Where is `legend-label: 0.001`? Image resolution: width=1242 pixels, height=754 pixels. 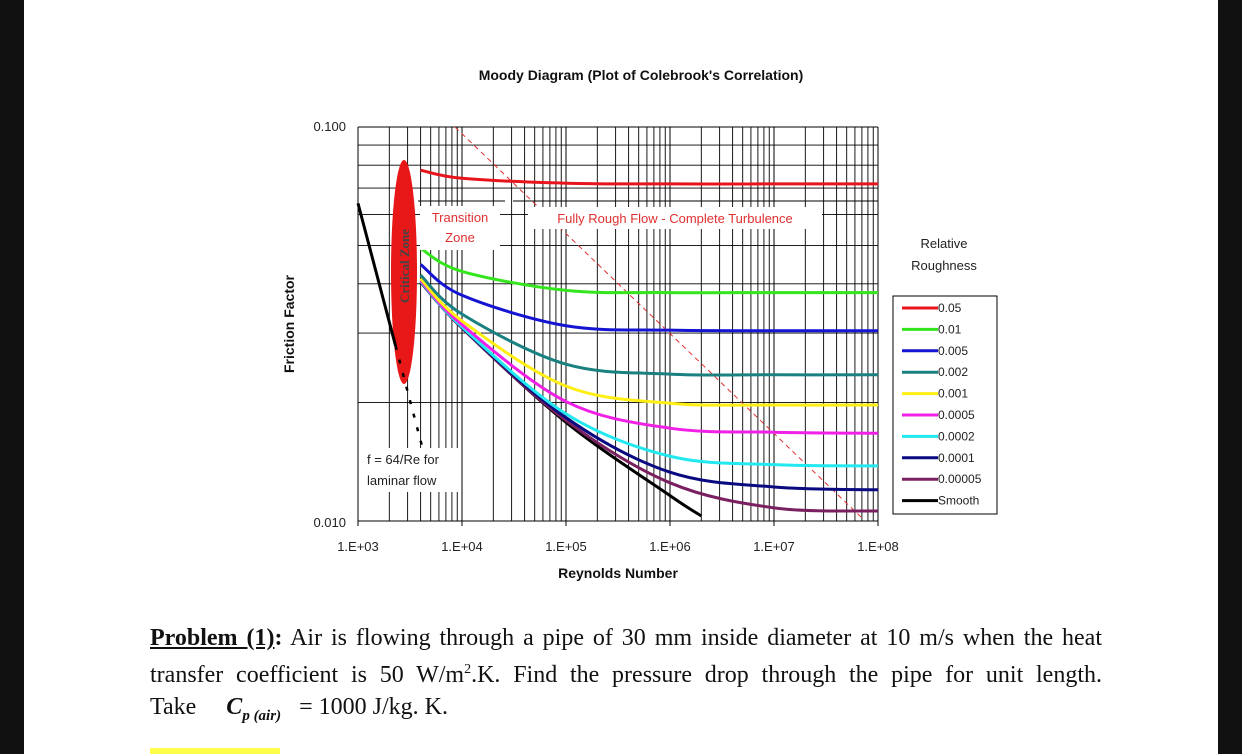
legend-label: 0.001 is located at coordinates (953, 394).